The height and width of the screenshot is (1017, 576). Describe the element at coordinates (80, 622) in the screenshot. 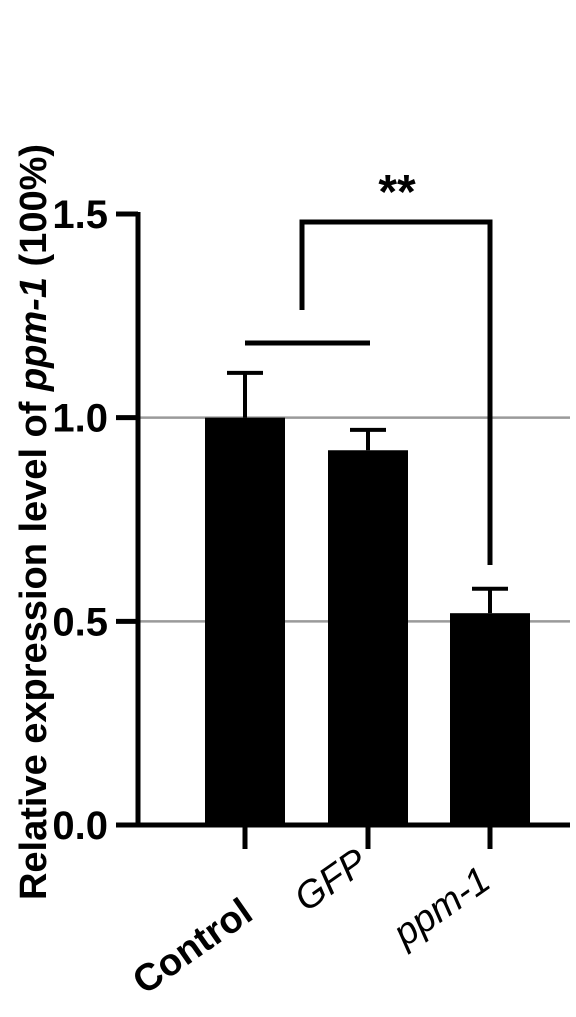

I see `y-tick-label: 0.5` at that location.